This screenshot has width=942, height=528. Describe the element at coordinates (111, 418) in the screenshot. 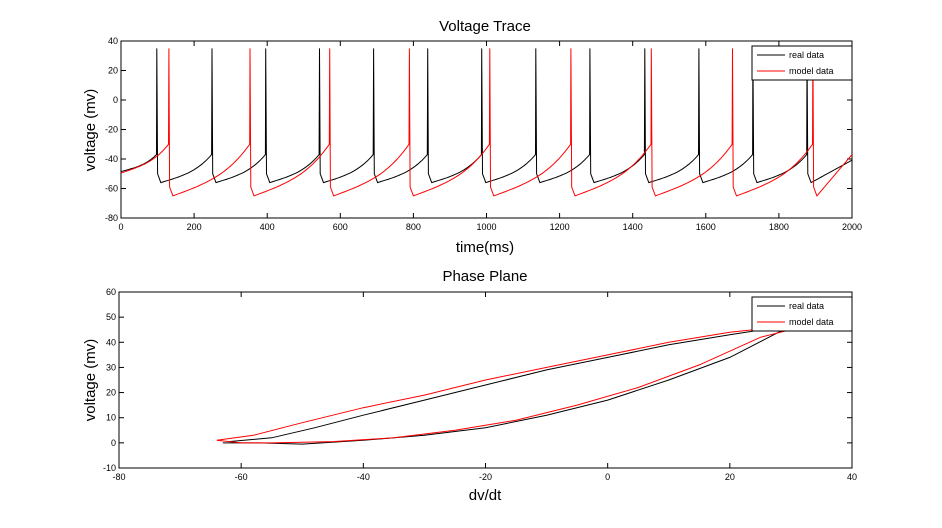

I see `y-tick-label: 10` at that location.